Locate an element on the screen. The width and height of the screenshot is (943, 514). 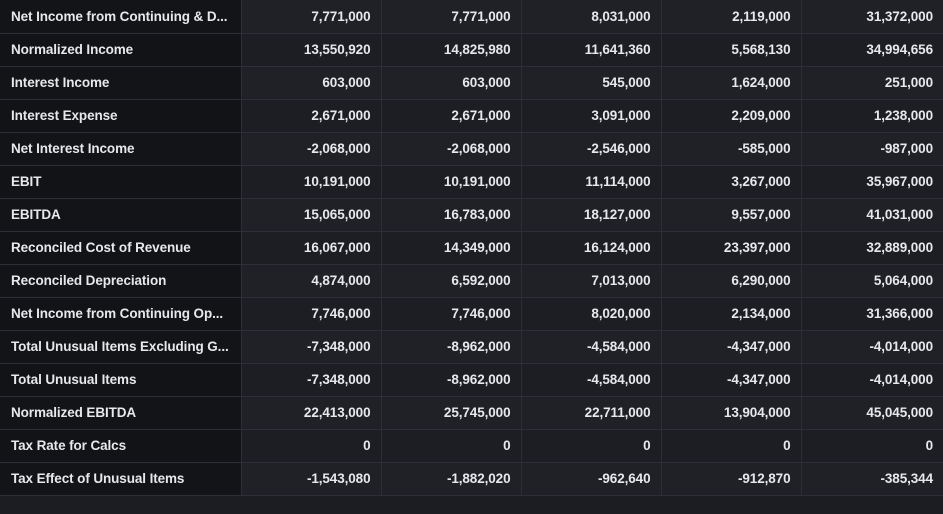
table-cell-value: 1,624,000 is located at coordinates (731, 83).